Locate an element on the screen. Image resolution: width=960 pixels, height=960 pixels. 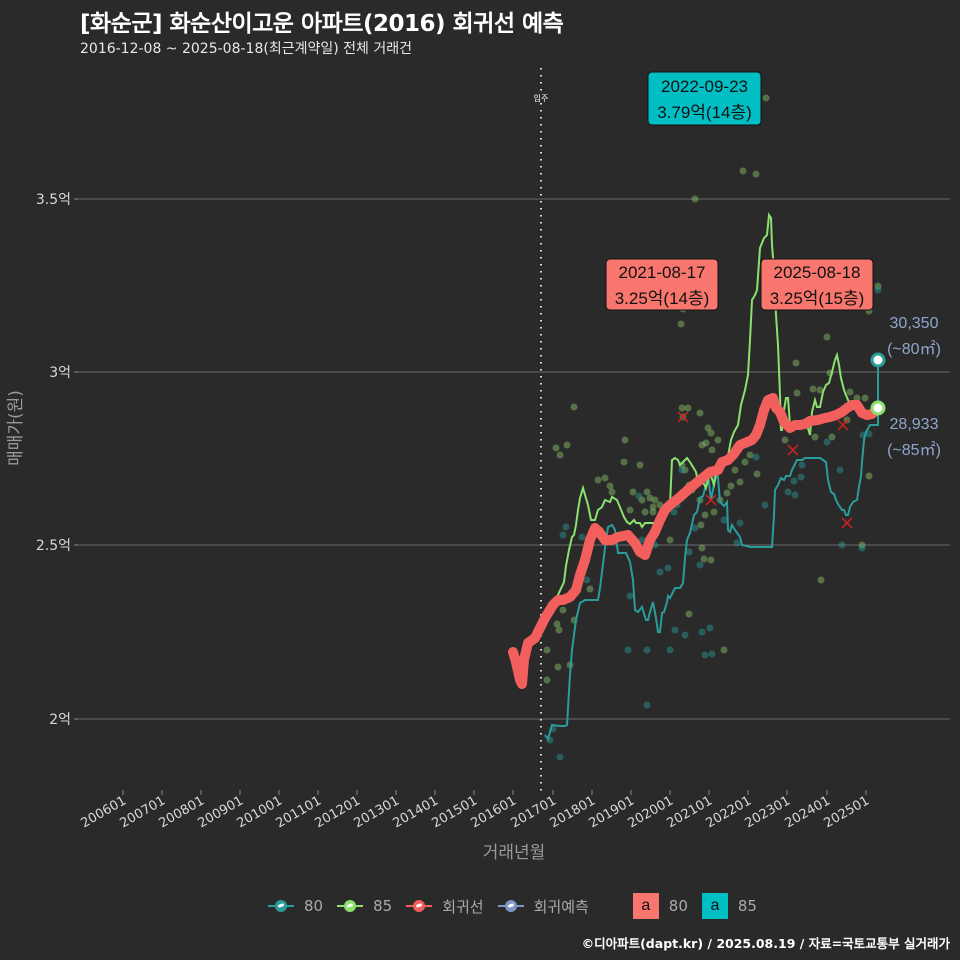
endpoint-markers is located at coordinates (878, 384).